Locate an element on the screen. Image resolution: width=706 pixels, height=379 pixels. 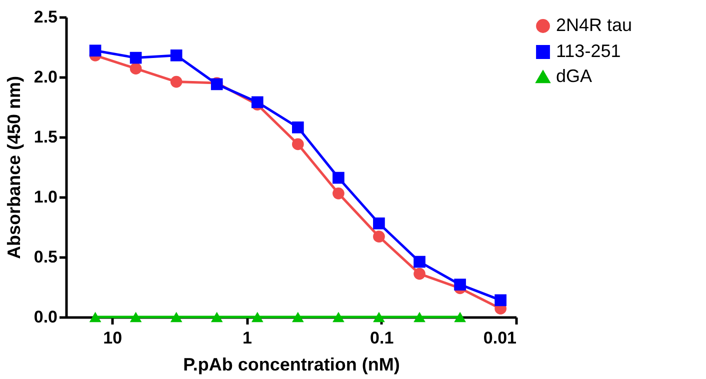
y-tick-label: 1.5 is located at coordinates (46, 137).